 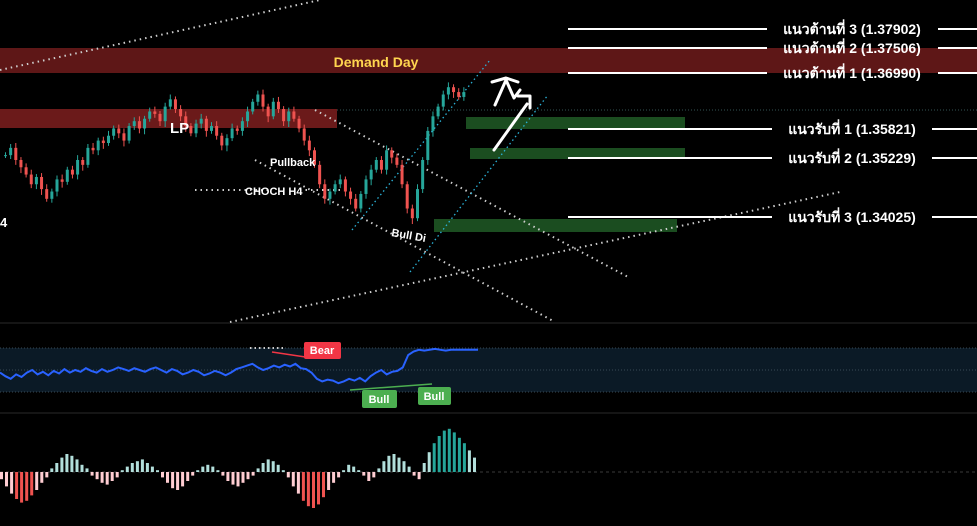 What do you see at coordinates (421, 145) in the screenshot?
I see `rising-channel-top` at bounding box center [421, 145].